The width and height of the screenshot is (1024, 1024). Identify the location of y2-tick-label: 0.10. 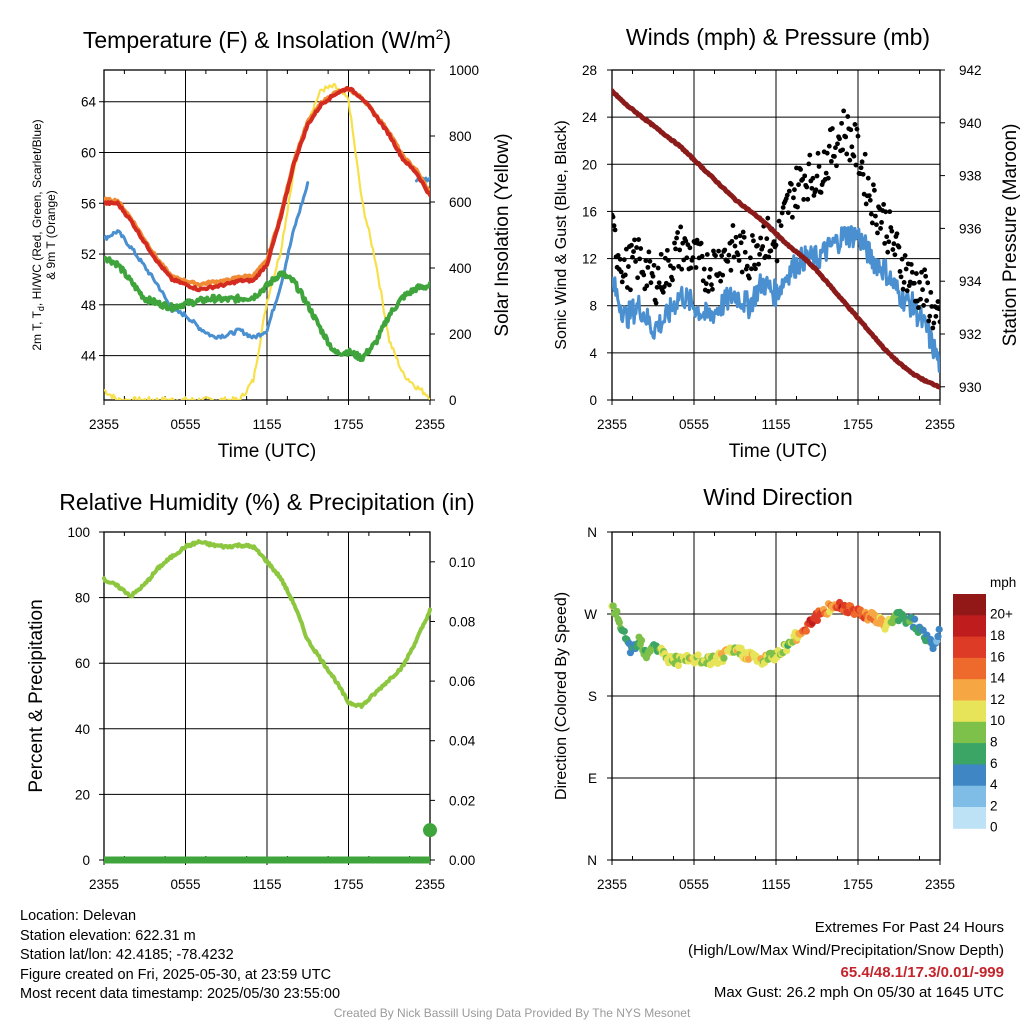
(462, 562).